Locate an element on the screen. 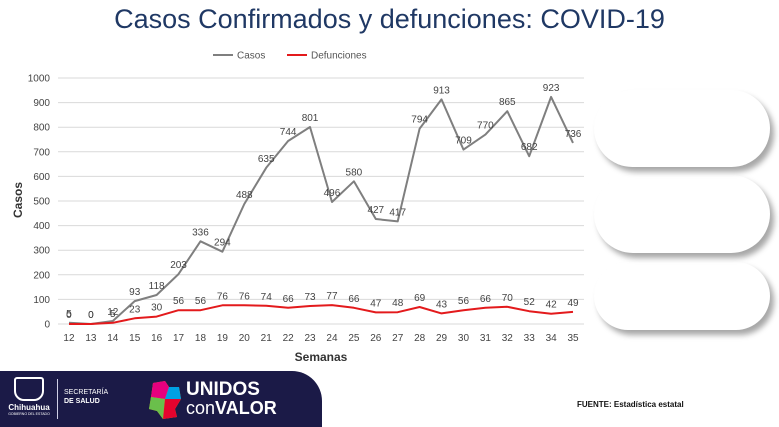  data-label: 794 is located at coordinates (419, 120).